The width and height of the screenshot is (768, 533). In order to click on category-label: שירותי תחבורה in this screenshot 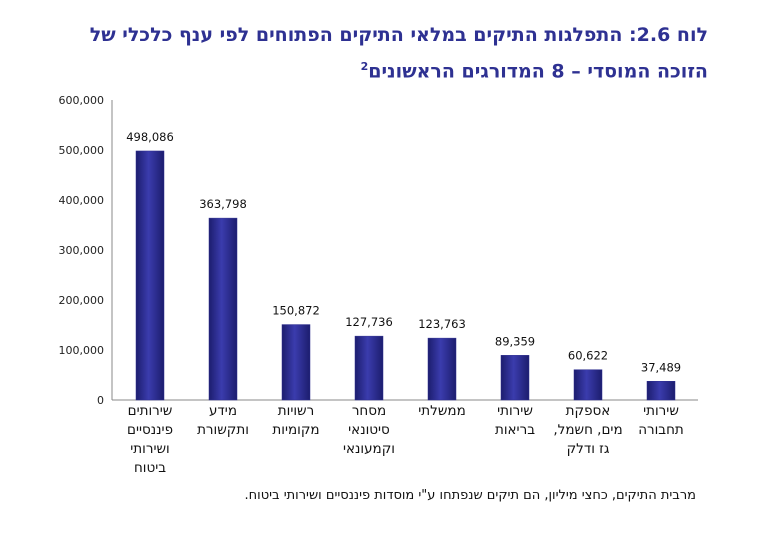, I will do `click(661, 420)`.